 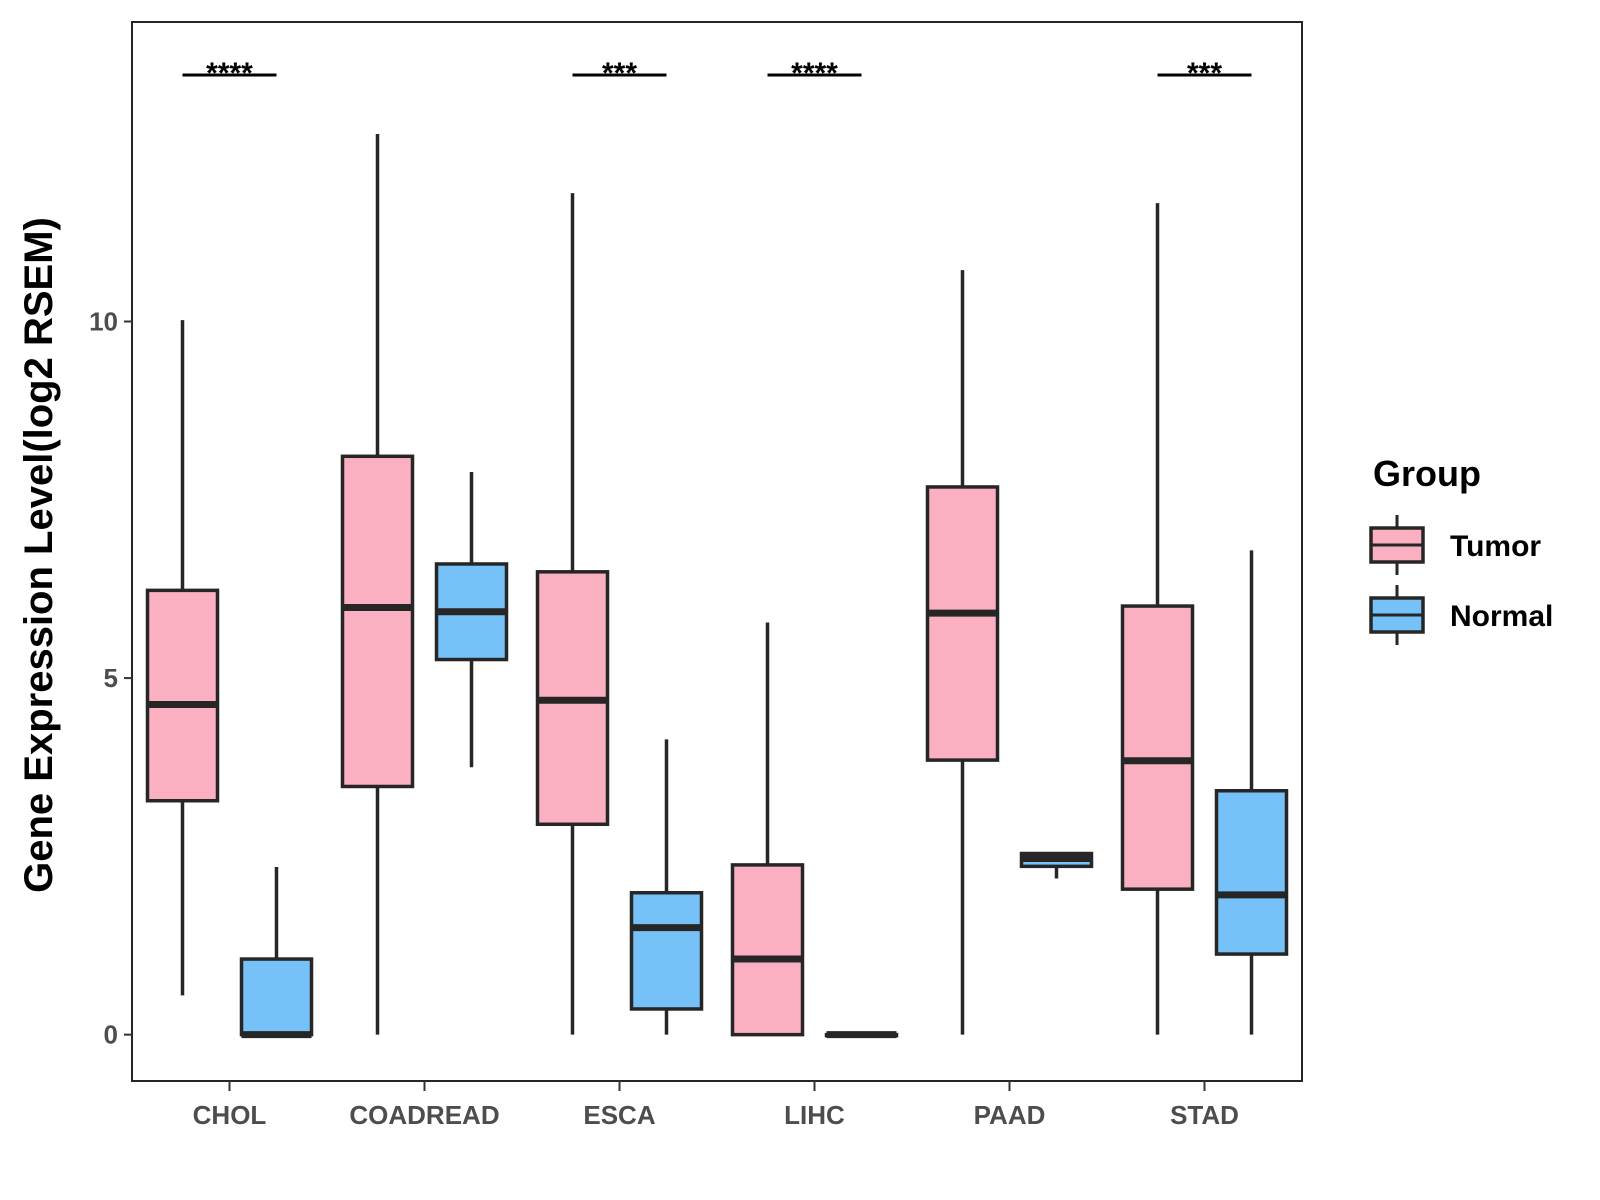 I want to click on box-tumor-paad, so click(x=962, y=652).